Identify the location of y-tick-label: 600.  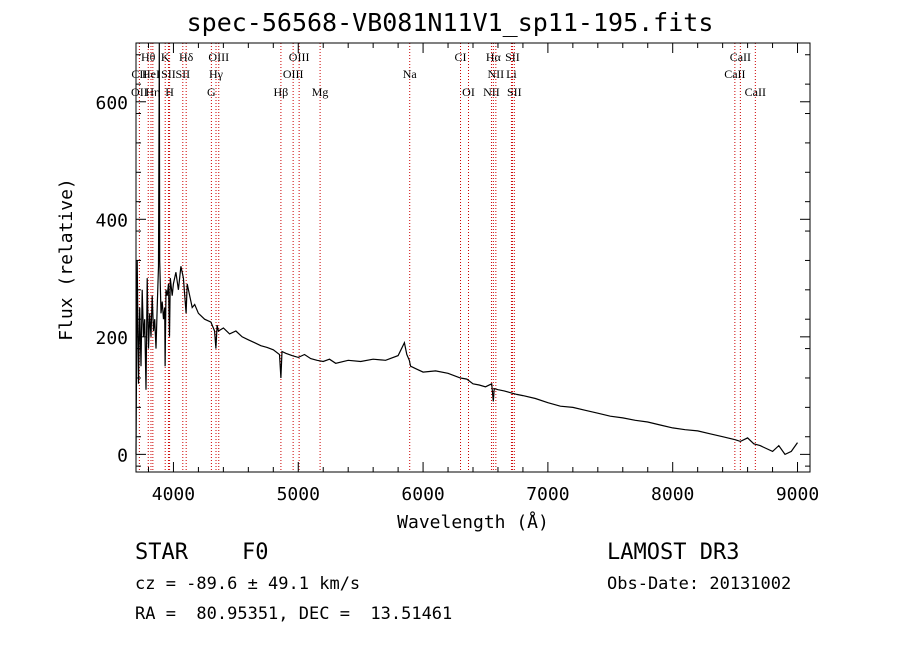
(111, 103).